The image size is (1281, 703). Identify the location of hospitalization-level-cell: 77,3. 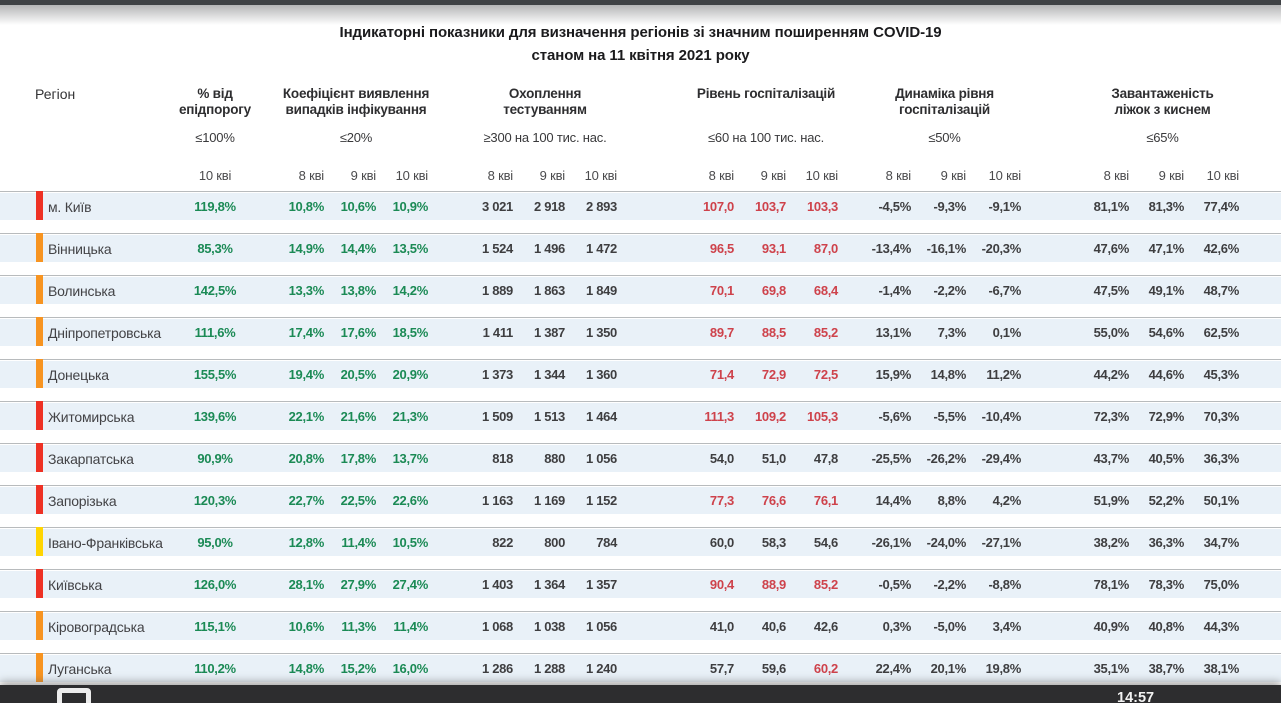
(721, 500).